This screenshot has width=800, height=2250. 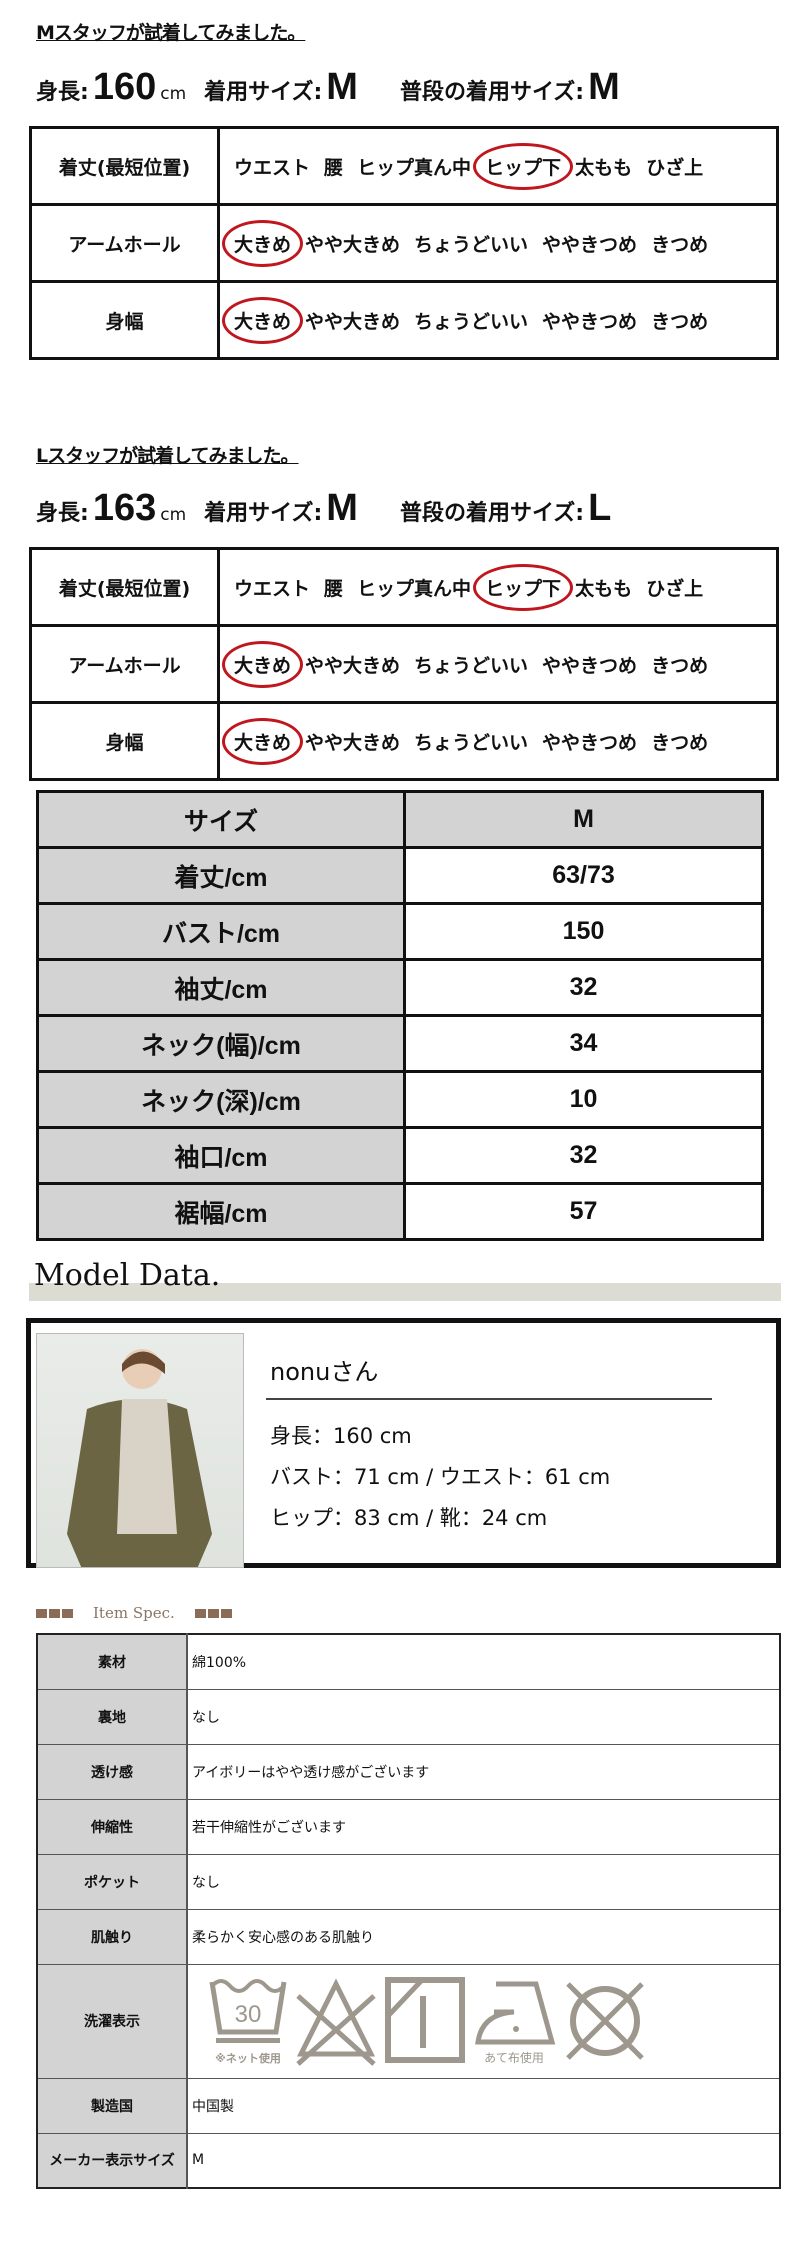 I want to click on usual-label: 普段の着用サイズ:, so click(x=492, y=513).